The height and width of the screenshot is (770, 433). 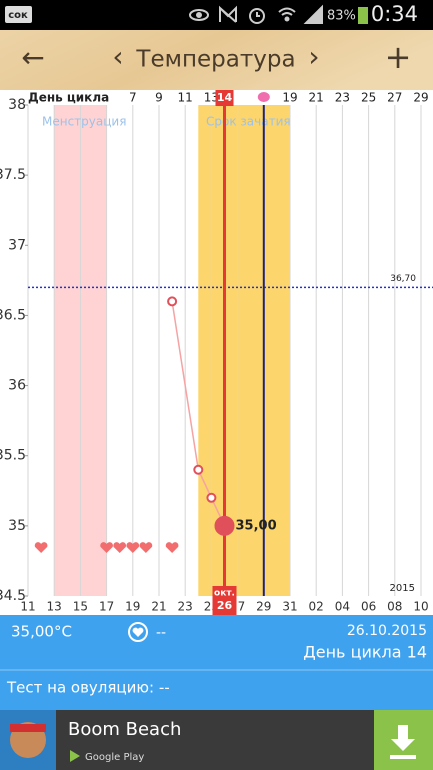 I want to click on value-label: 35,00, so click(x=256, y=525).